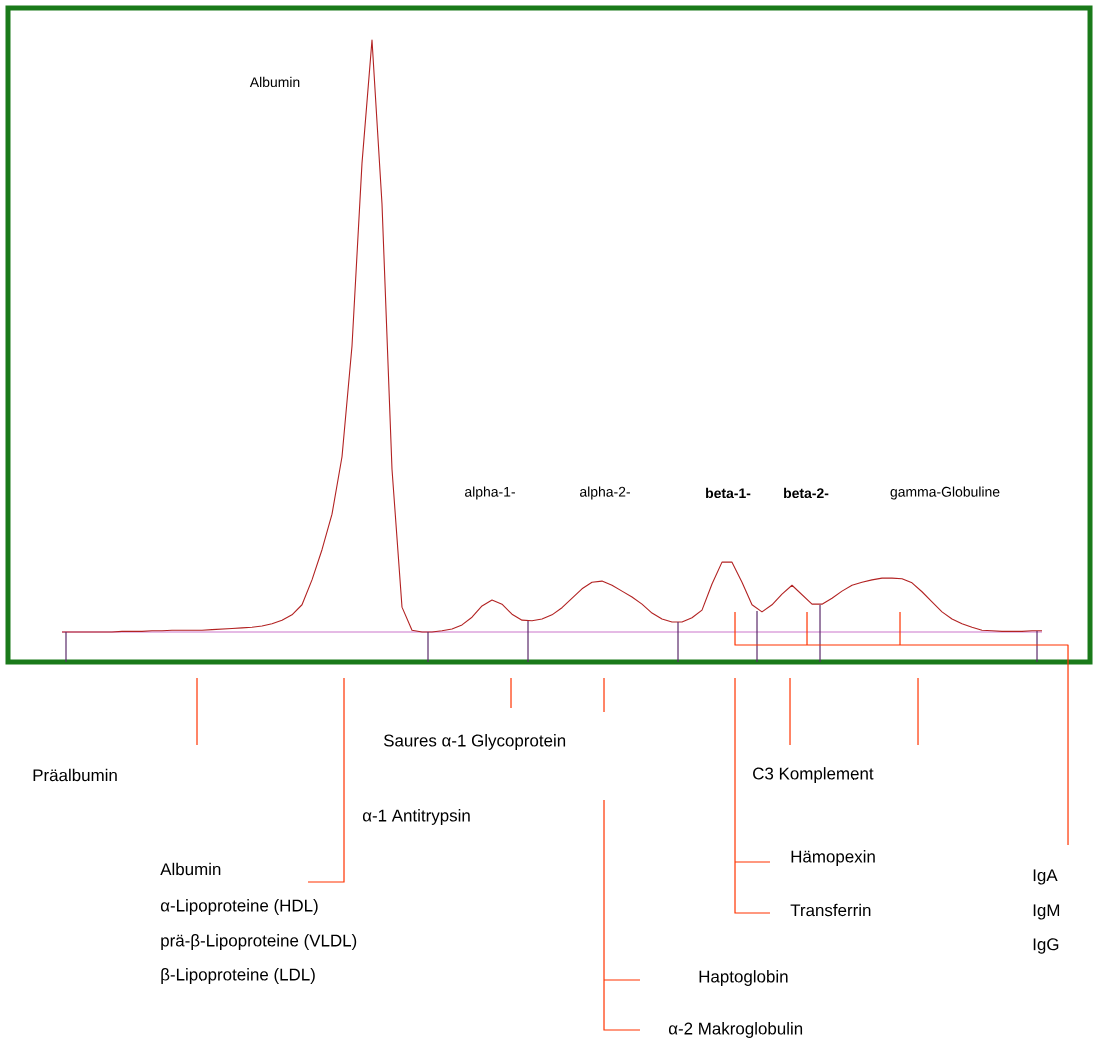  I want to click on text: IgM, so click(1046, 912).